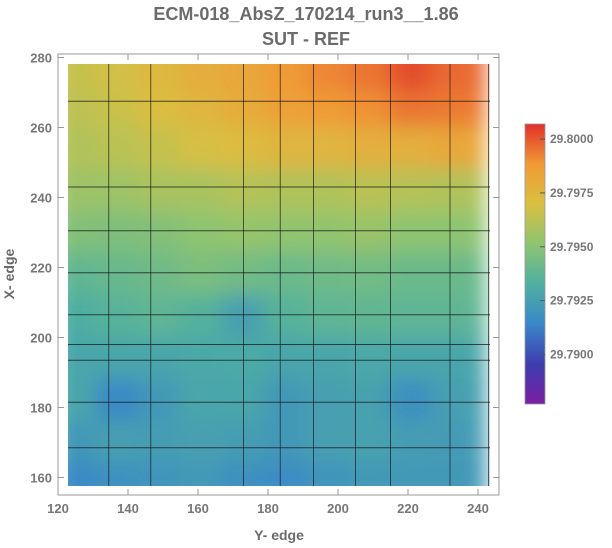 The height and width of the screenshot is (548, 612). What do you see at coordinates (338, 508) in the screenshot?
I see `x-tick-label: 200` at bounding box center [338, 508].